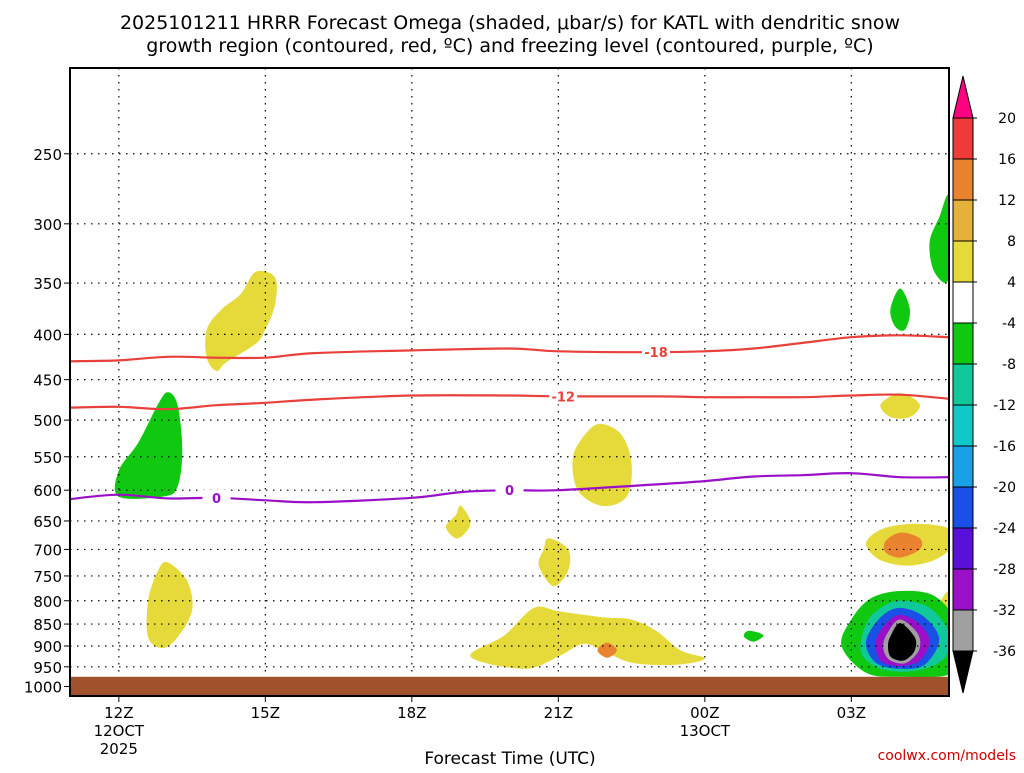  I want to click on x-tick-label-15: 03Z, so click(851, 713).